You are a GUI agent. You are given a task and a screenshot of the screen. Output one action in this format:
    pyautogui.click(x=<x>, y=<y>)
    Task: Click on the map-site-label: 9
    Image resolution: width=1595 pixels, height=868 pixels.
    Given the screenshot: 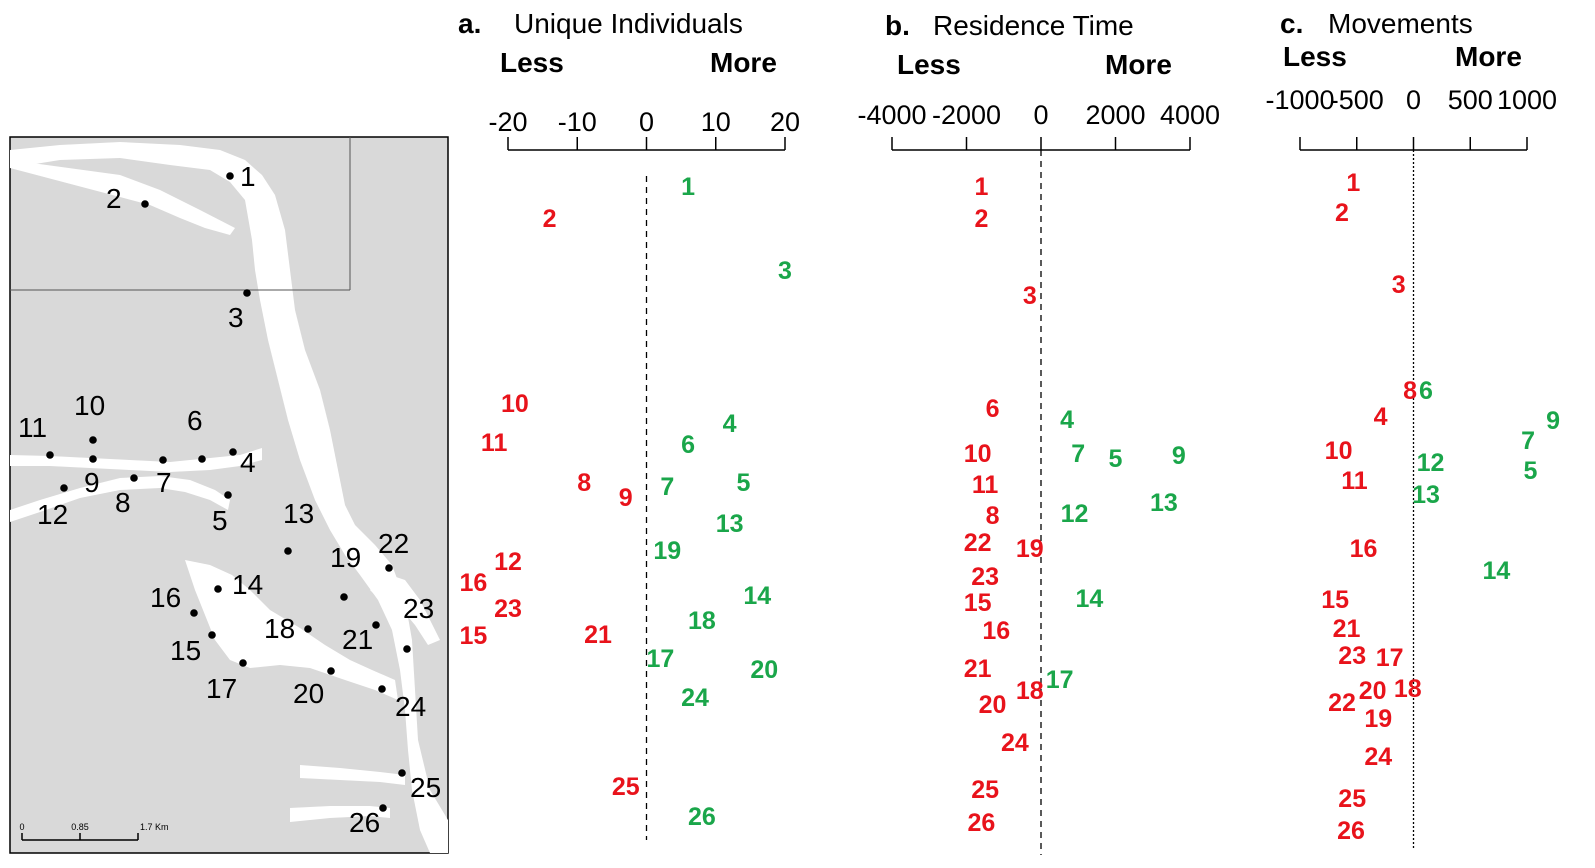 What is the action you would take?
    pyautogui.click(x=92, y=482)
    